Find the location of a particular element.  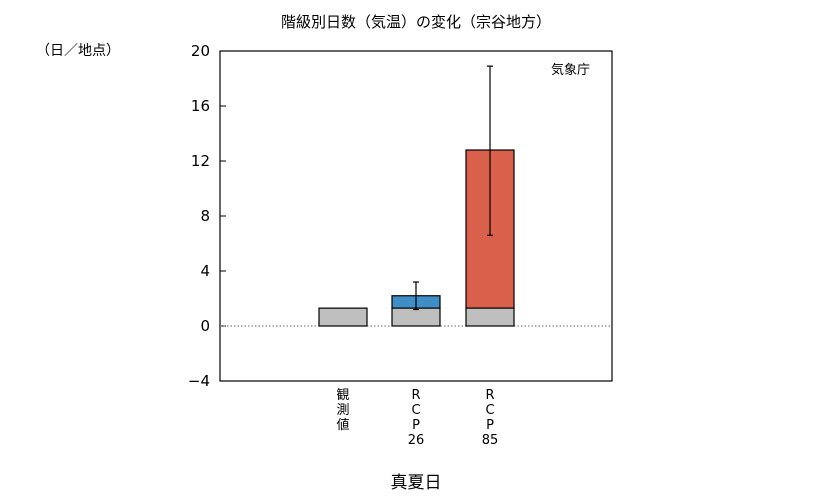

y-tick-label: 8 is located at coordinates (205, 216).